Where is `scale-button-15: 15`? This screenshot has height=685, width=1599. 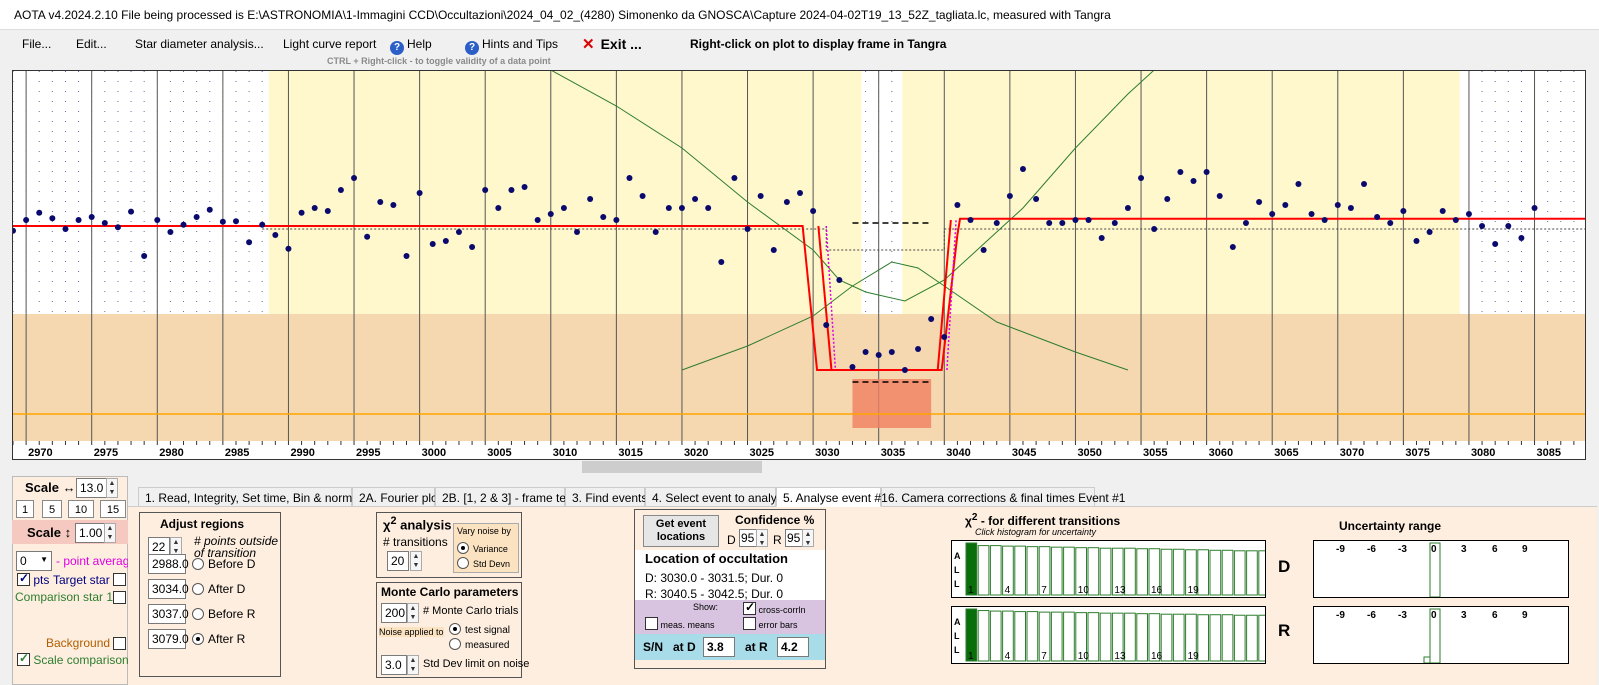 scale-button-15: 15 is located at coordinates (113, 509).